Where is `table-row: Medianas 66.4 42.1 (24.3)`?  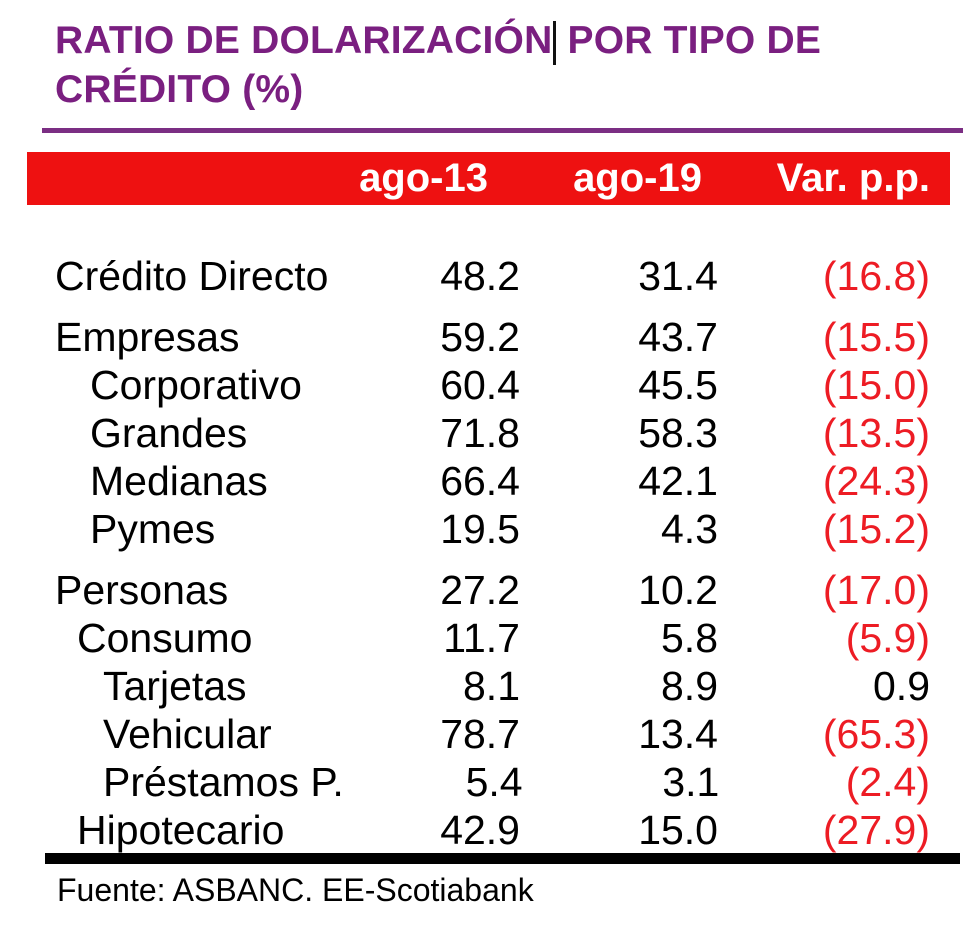 table-row: Medianas 66.4 42.1 (24.3) is located at coordinates (488, 481).